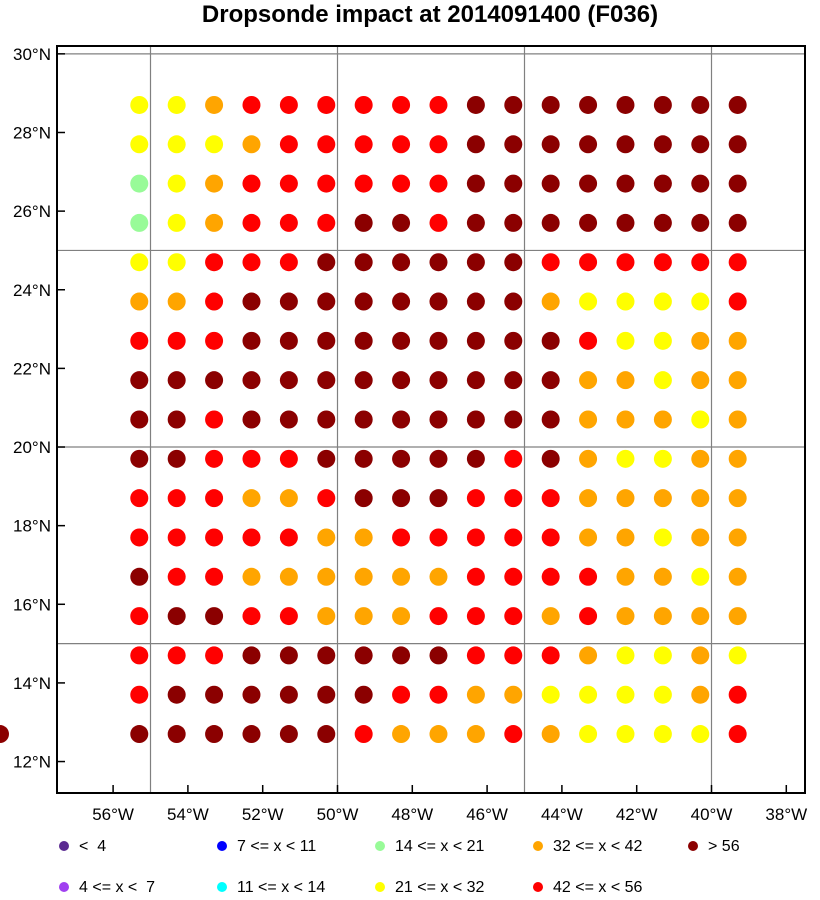 The height and width of the screenshot is (900, 820). What do you see at coordinates (475, 616) in the screenshot?
I see `data-point-r13-c9` at bounding box center [475, 616].